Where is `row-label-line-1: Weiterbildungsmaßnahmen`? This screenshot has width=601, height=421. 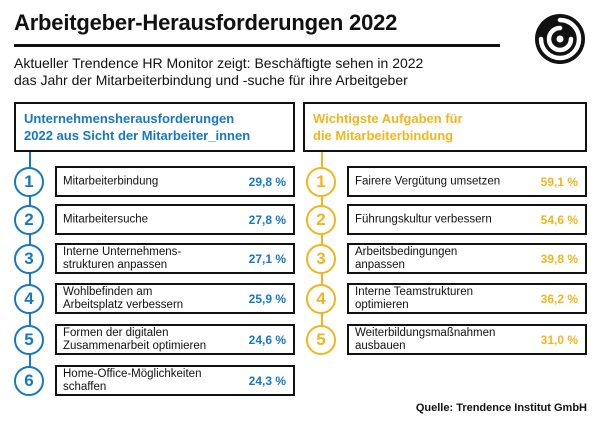 row-label-line-1: Weiterbildungsmaßnahmen is located at coordinates (425, 332).